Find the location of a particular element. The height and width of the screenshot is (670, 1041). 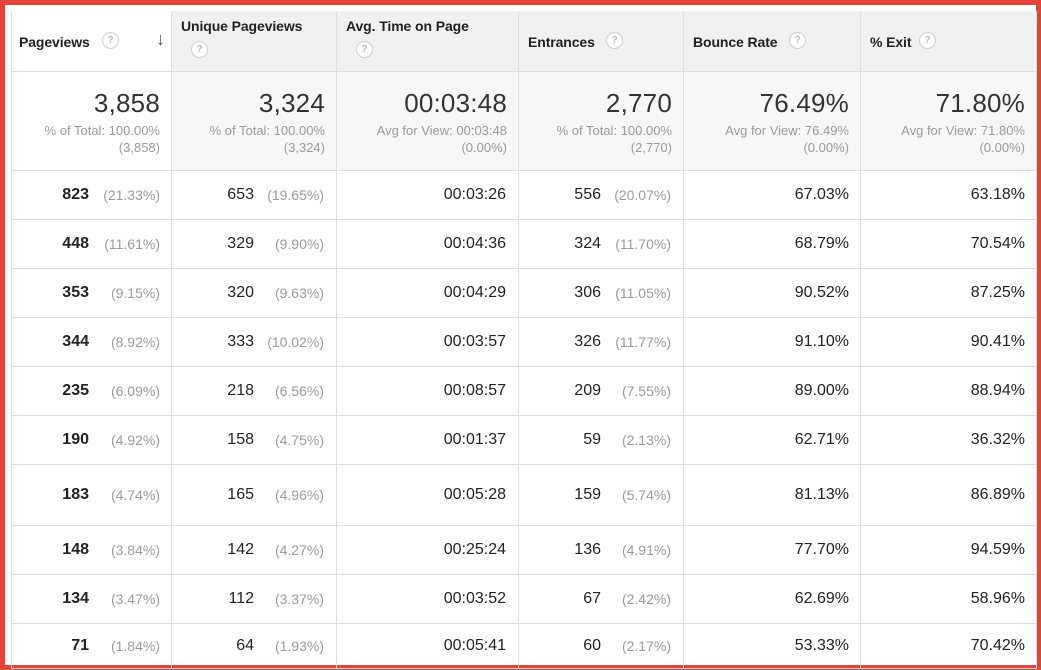

total-value: 3,324 is located at coordinates (291, 103).